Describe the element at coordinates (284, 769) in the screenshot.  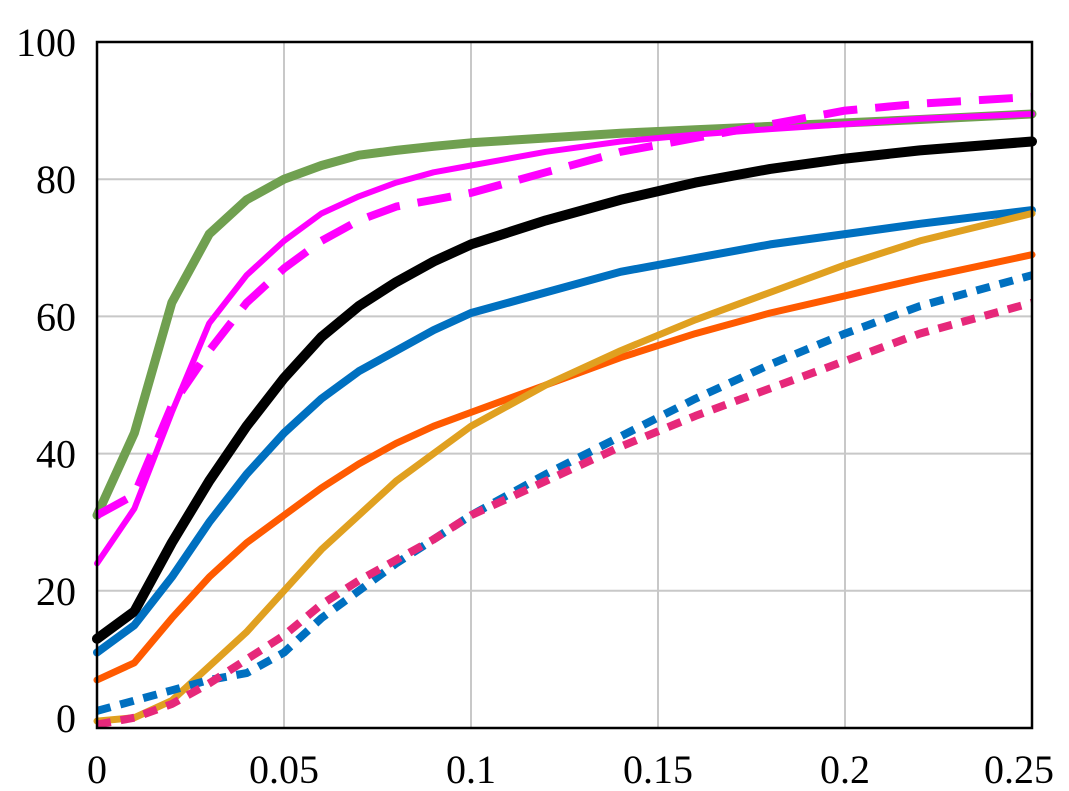
I see `x-tick-label: 0.05` at that location.